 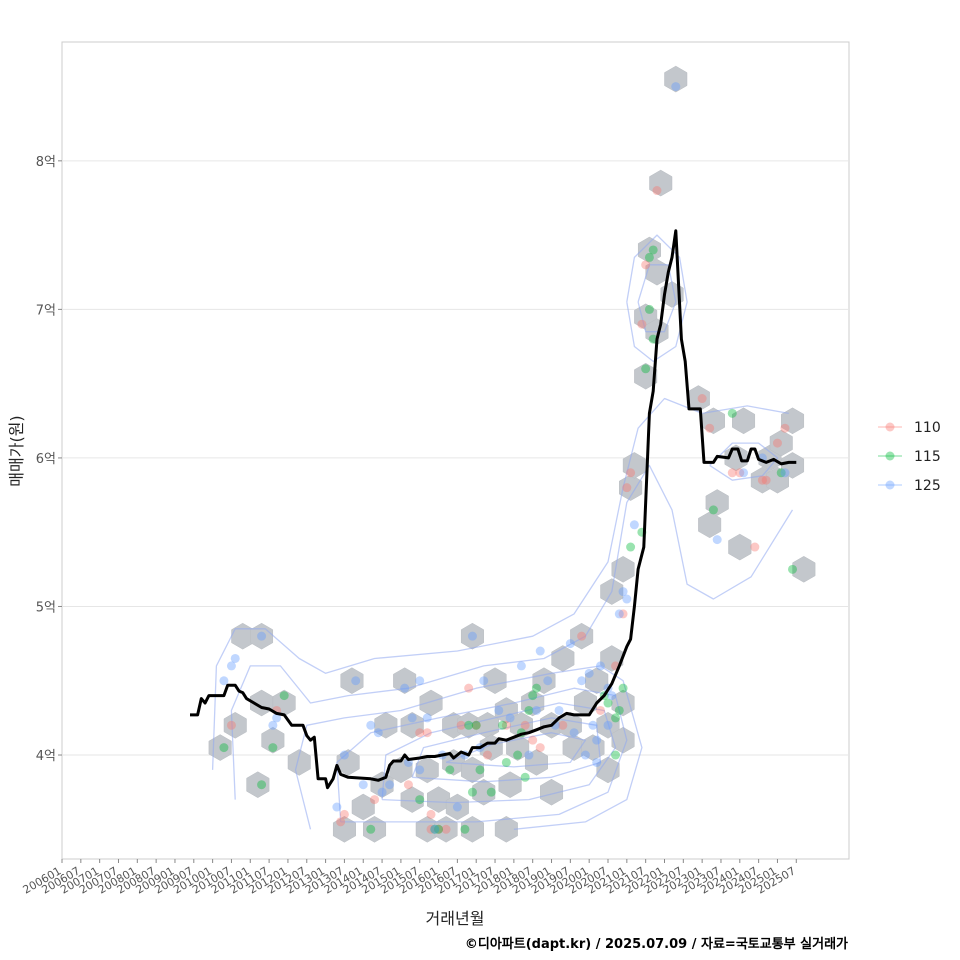 What do you see at coordinates (927, 428) in the screenshot?
I see `legend-label: 110` at bounding box center [927, 428].